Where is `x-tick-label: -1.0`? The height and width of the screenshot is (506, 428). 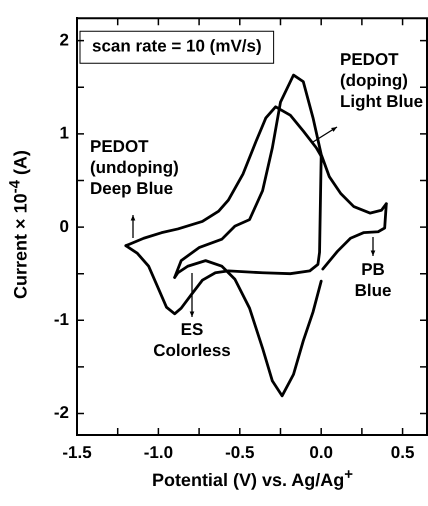
x-tick-label: -1.0 is located at coordinates (159, 452).